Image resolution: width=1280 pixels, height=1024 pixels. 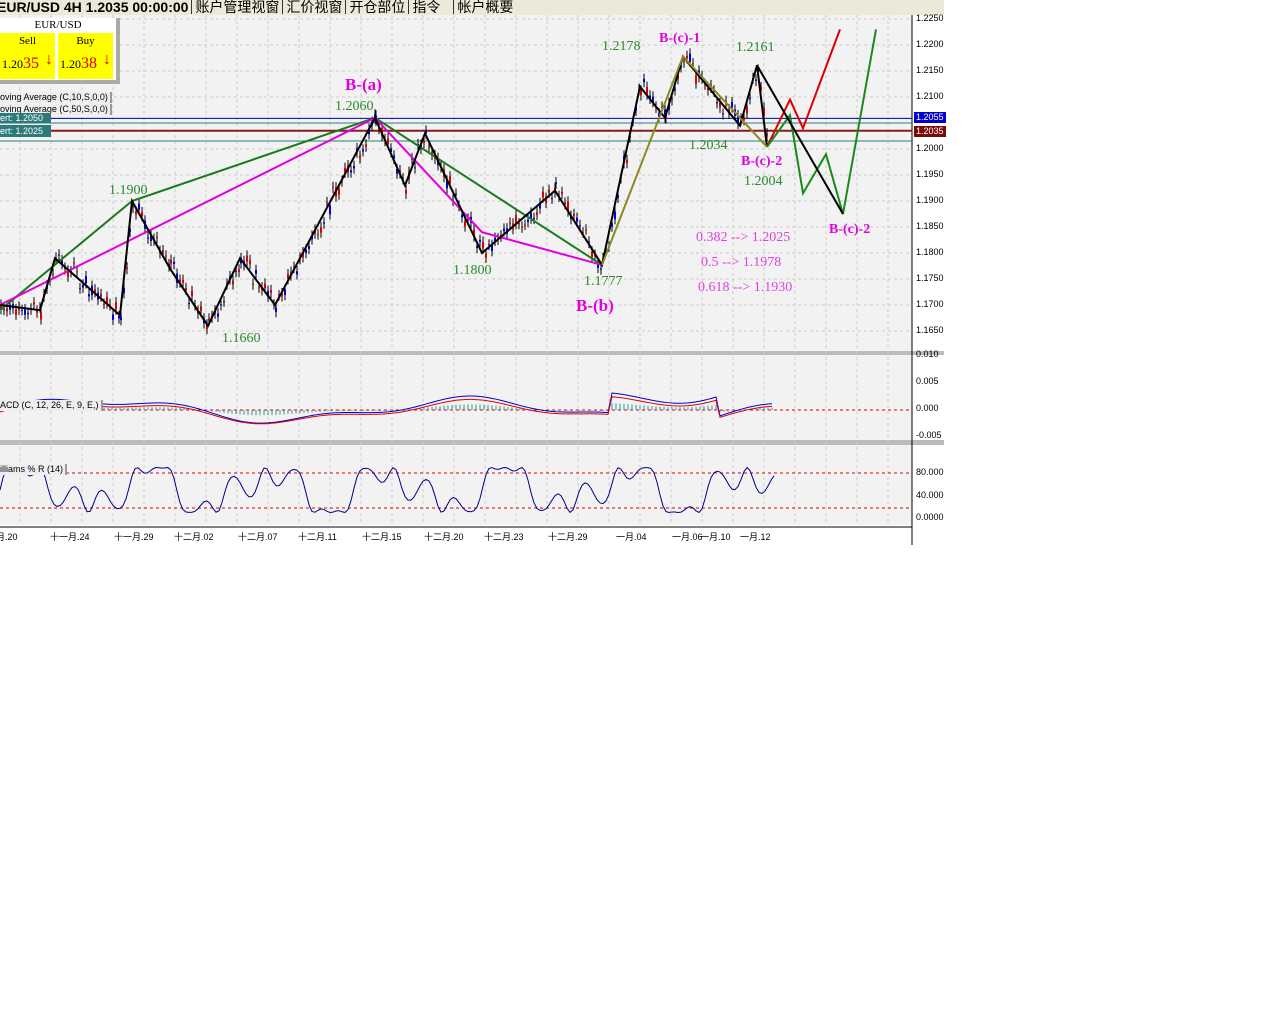 What do you see at coordinates (927, 381) in the screenshot?
I see `macd-tick: 0.005` at bounding box center [927, 381].